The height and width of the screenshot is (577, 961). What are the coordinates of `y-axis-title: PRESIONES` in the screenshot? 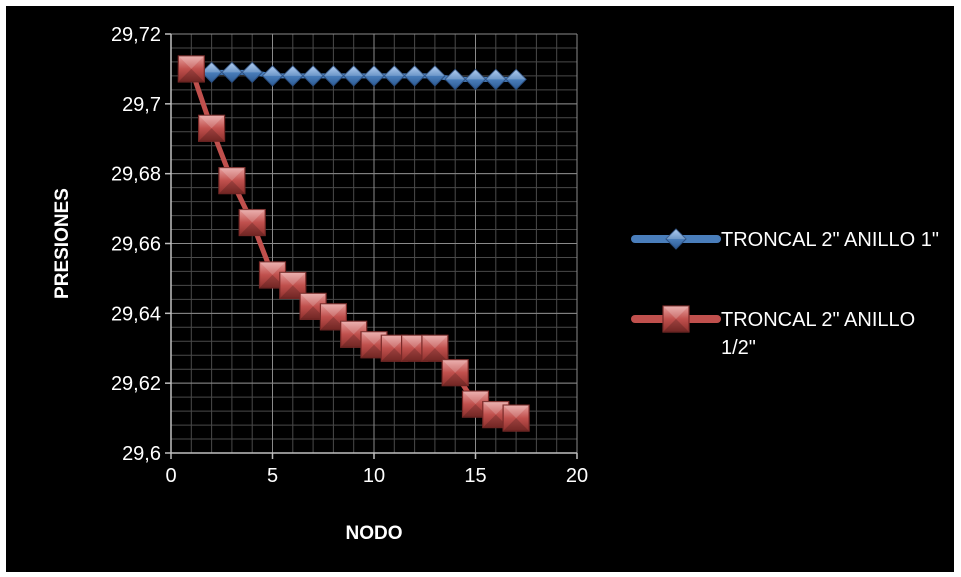 It's located at (62, 243).